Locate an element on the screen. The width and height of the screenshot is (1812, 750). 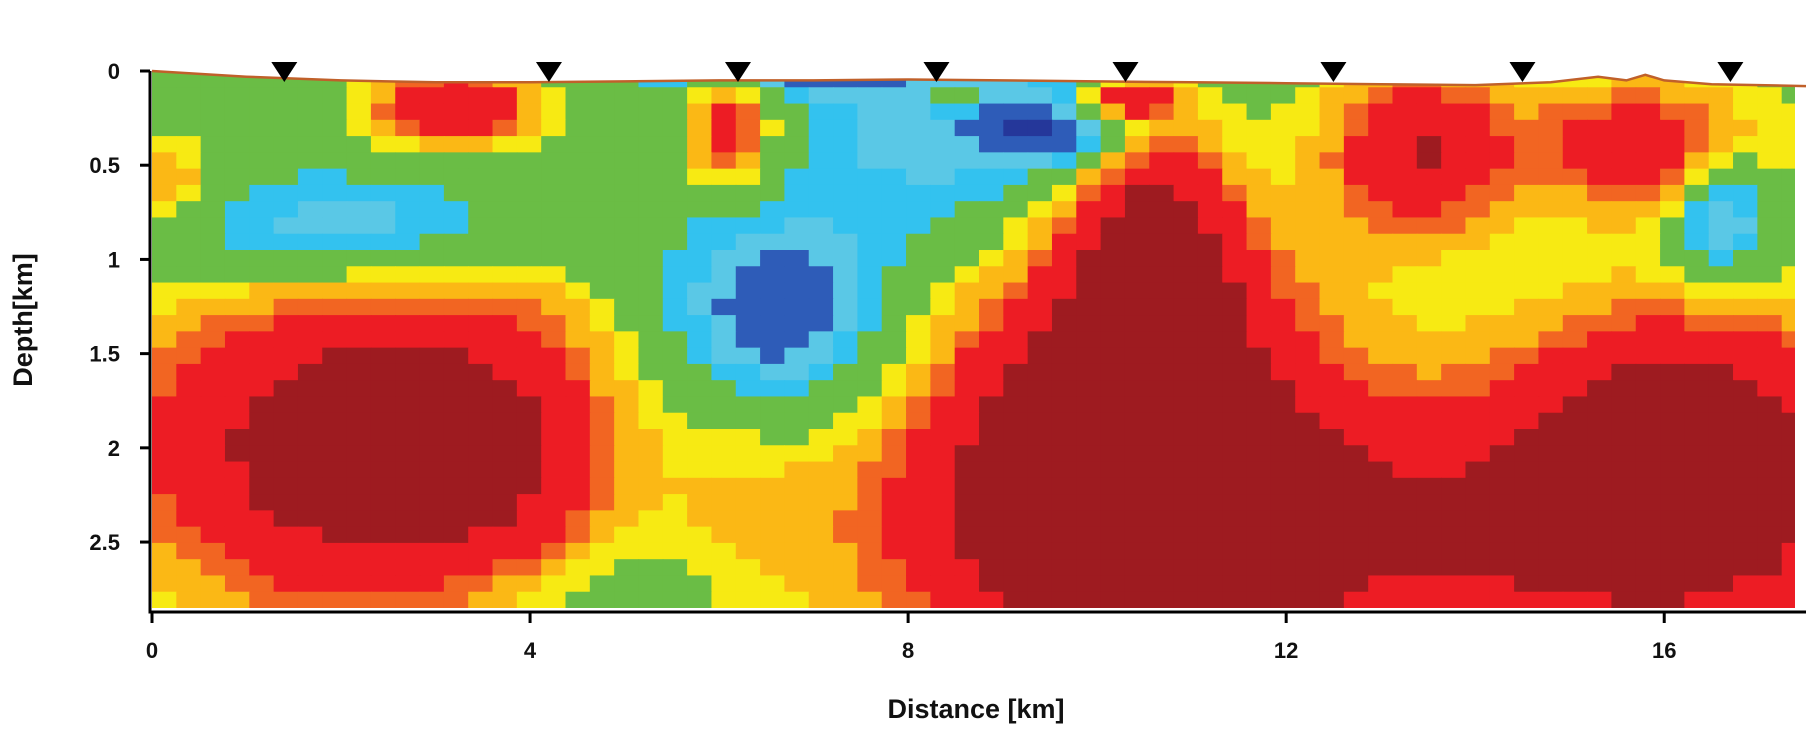
x-tick-label: 12 is located at coordinates (1286, 650).